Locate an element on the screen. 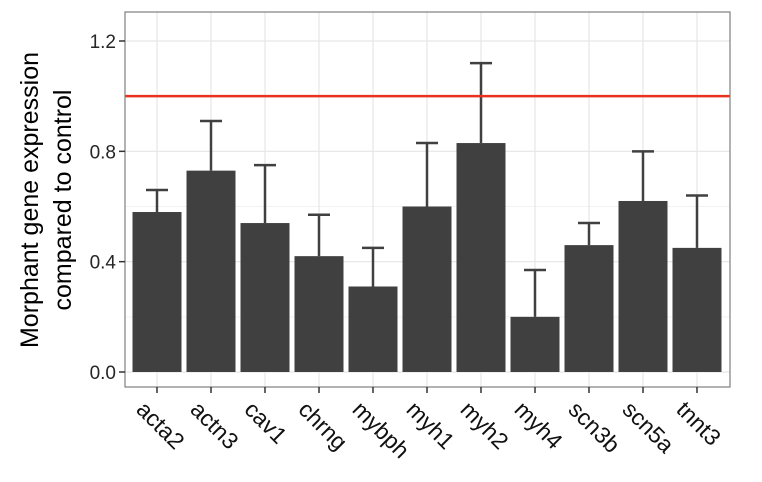  y-tick-label: 0.4 is located at coordinates (103, 263).